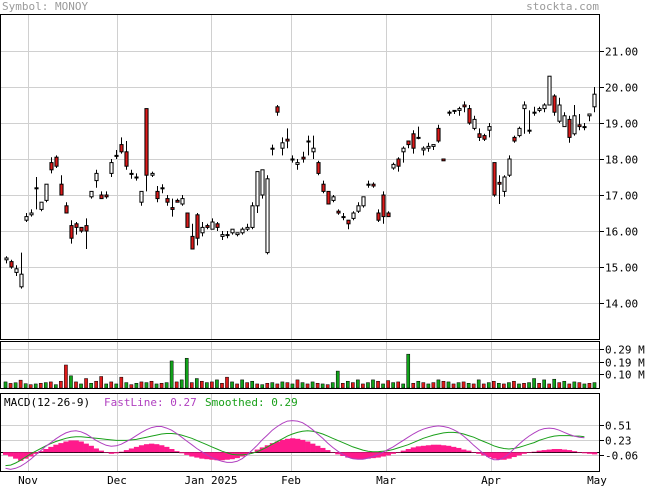  What do you see at coordinates (211, 480) in the screenshot?
I see `x-tick-label: Jan 2025` at bounding box center [211, 480].